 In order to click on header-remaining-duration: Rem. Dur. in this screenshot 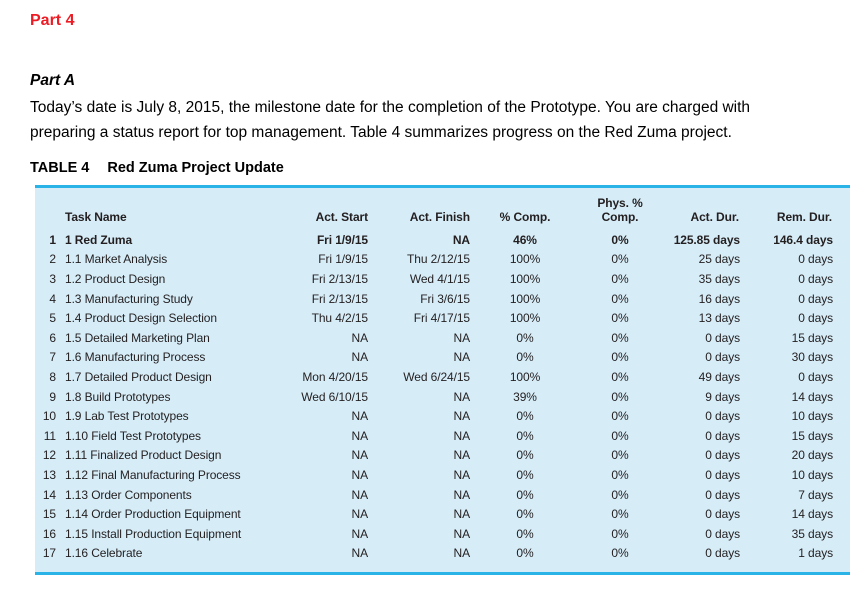, I will do `click(804, 217)`.